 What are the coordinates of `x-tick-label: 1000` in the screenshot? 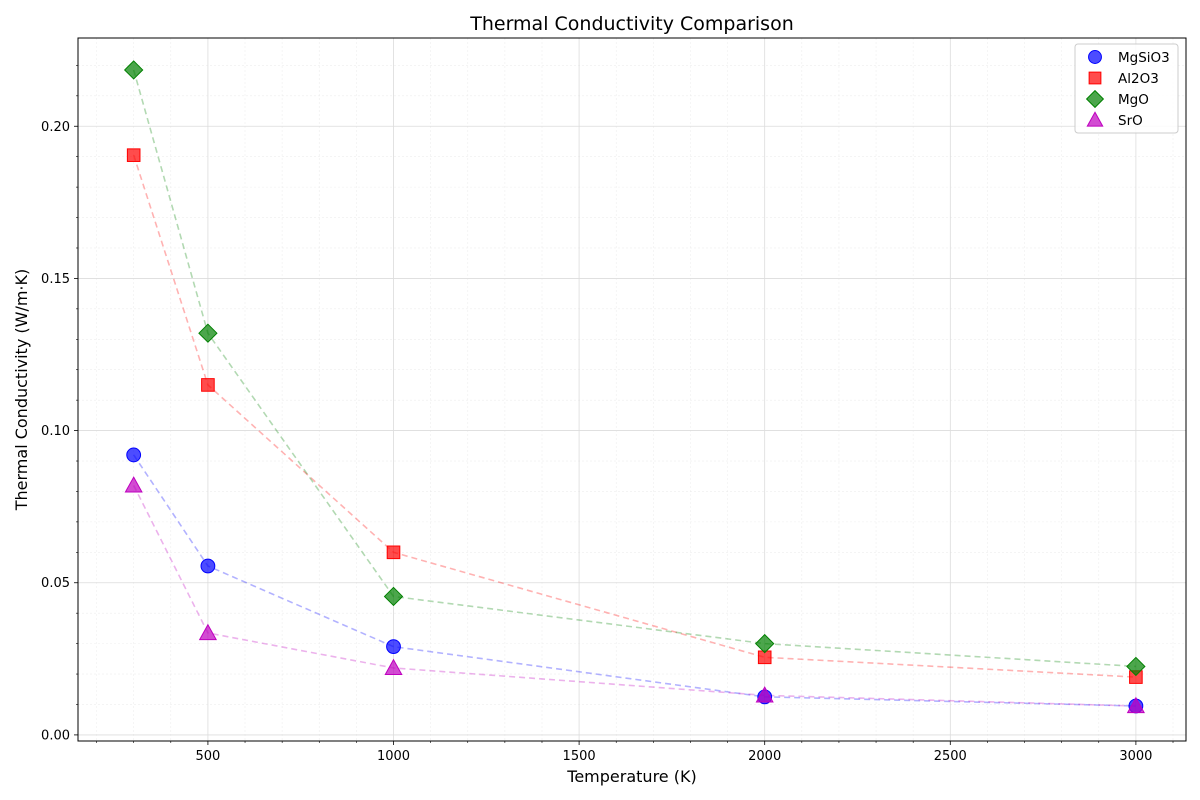 It's located at (393, 756).